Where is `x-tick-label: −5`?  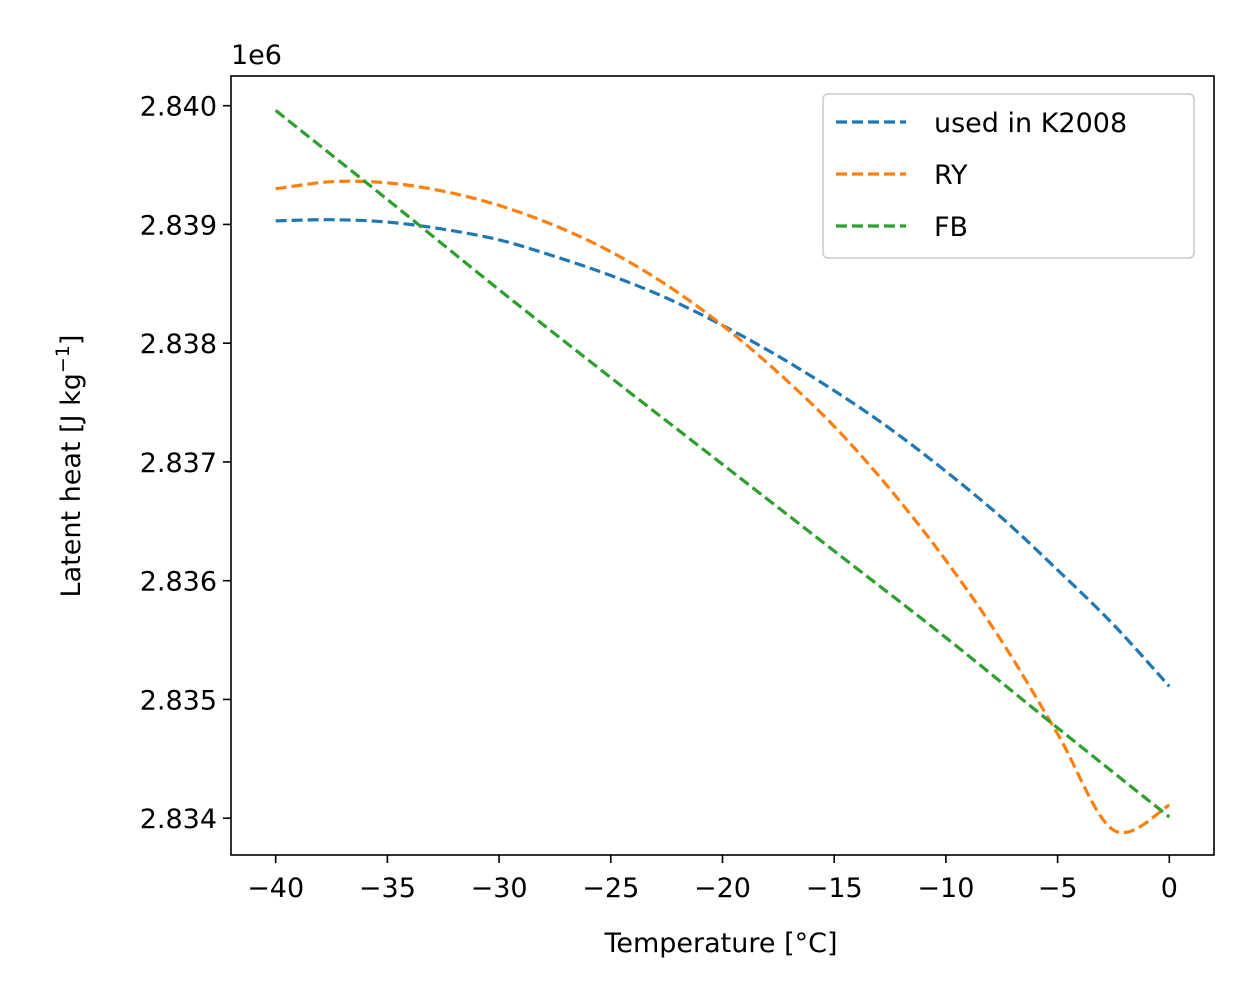 x-tick-label: −5 is located at coordinates (1058, 888).